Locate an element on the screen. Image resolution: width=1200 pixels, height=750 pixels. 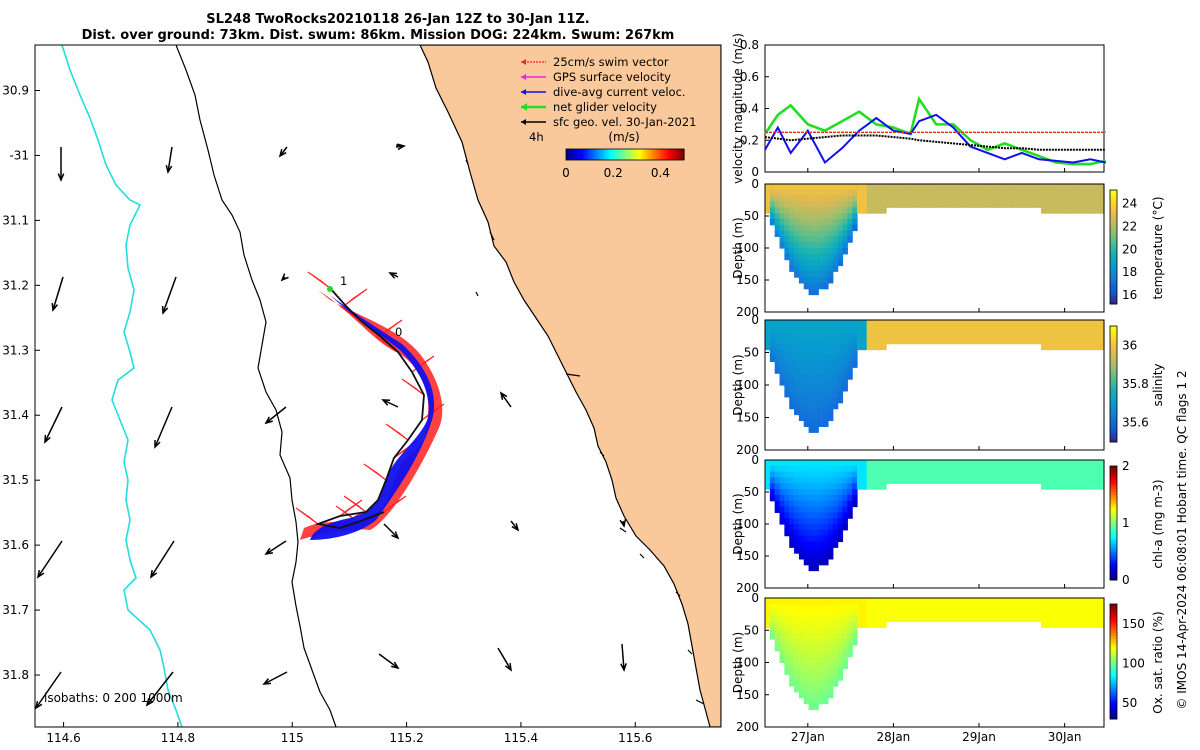
colorbar-unit-label: (m/s) is located at coordinates (623, 137).